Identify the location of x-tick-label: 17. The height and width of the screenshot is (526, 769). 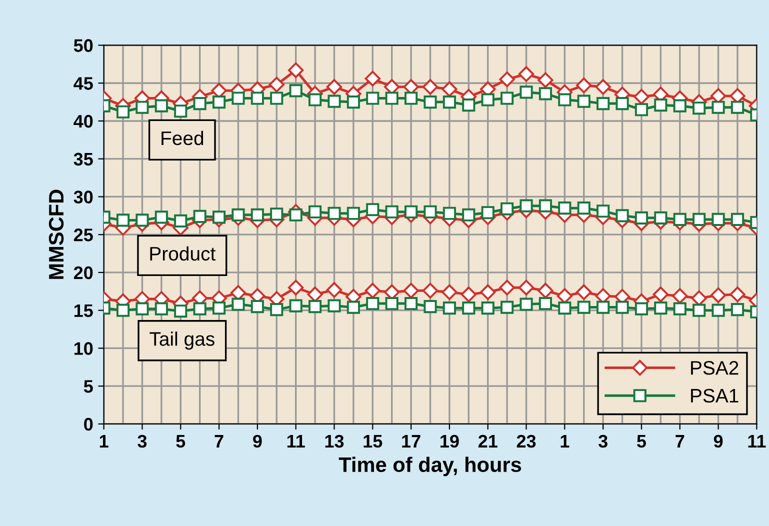
(411, 441).